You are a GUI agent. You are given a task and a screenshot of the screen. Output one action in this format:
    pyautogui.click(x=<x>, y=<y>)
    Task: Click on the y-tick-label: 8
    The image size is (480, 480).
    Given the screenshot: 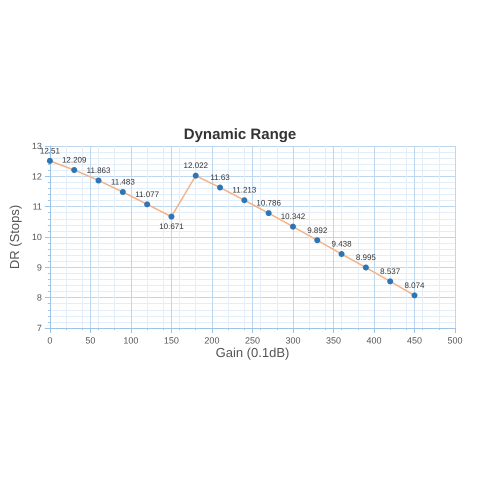 What is the action you would take?
    pyautogui.click(x=39, y=297)
    